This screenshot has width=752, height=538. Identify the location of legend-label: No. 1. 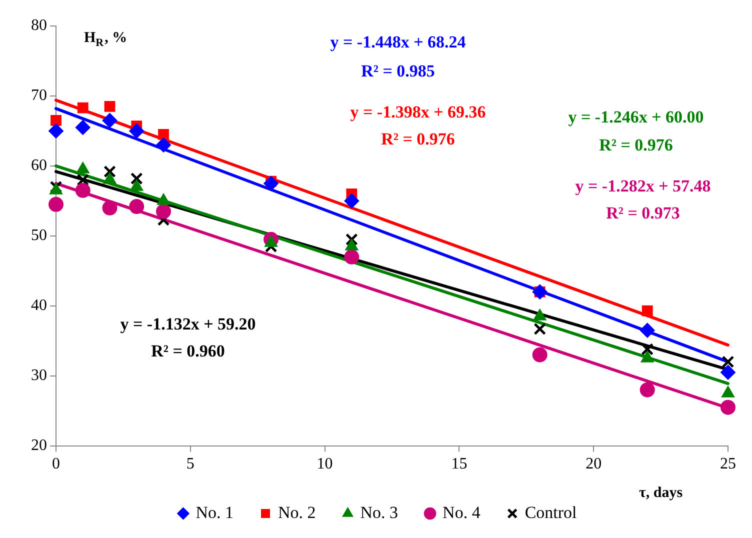
(215, 512).